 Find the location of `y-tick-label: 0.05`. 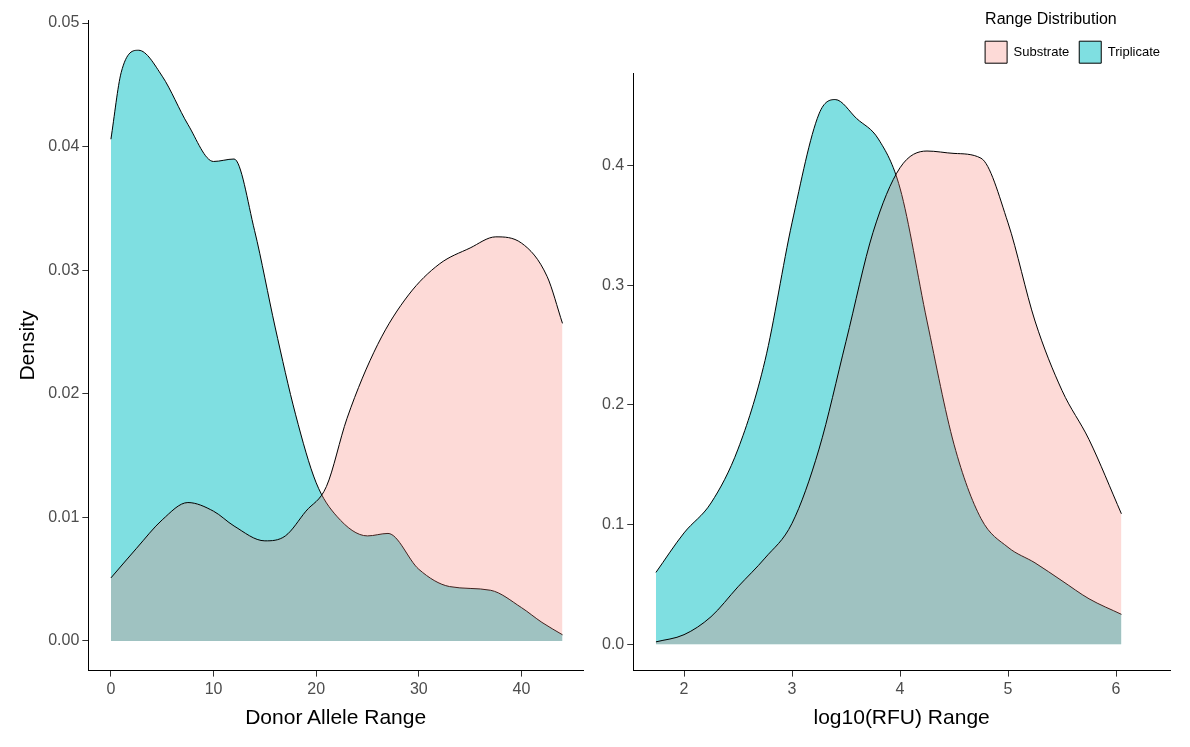

y-tick-label: 0.05 is located at coordinates (64, 22).